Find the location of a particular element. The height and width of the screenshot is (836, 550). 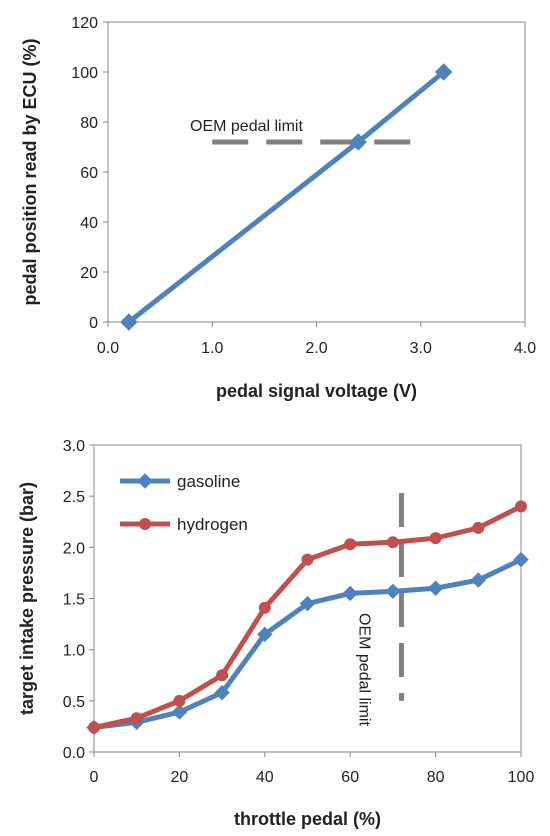

x-tick-label: 40 is located at coordinates (265, 777).